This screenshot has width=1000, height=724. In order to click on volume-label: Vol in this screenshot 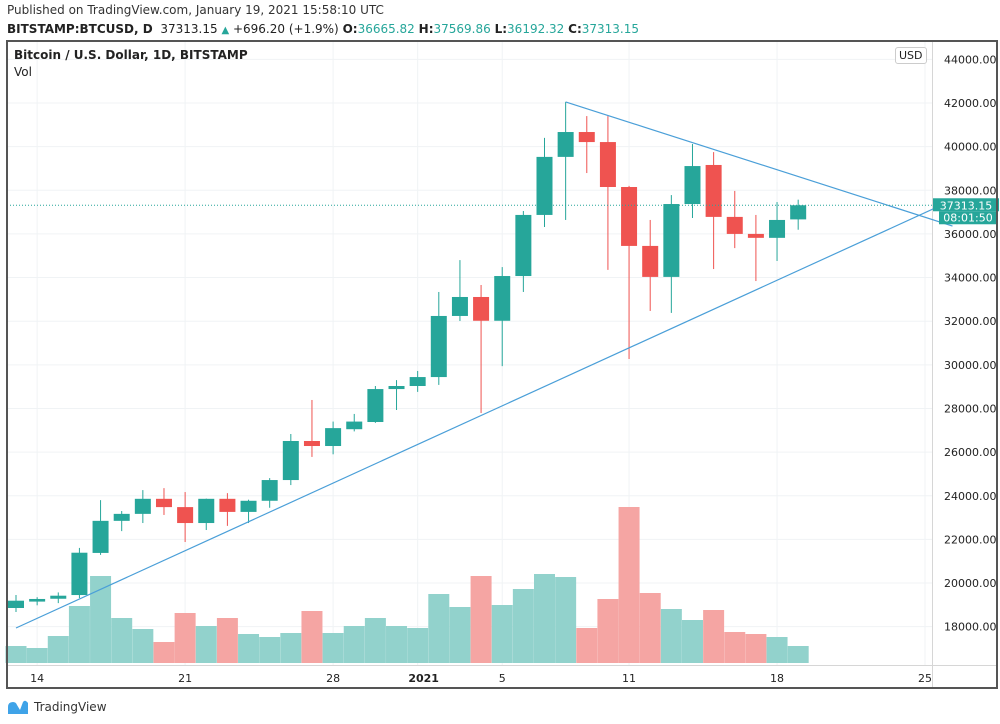, I will do `click(23, 72)`.